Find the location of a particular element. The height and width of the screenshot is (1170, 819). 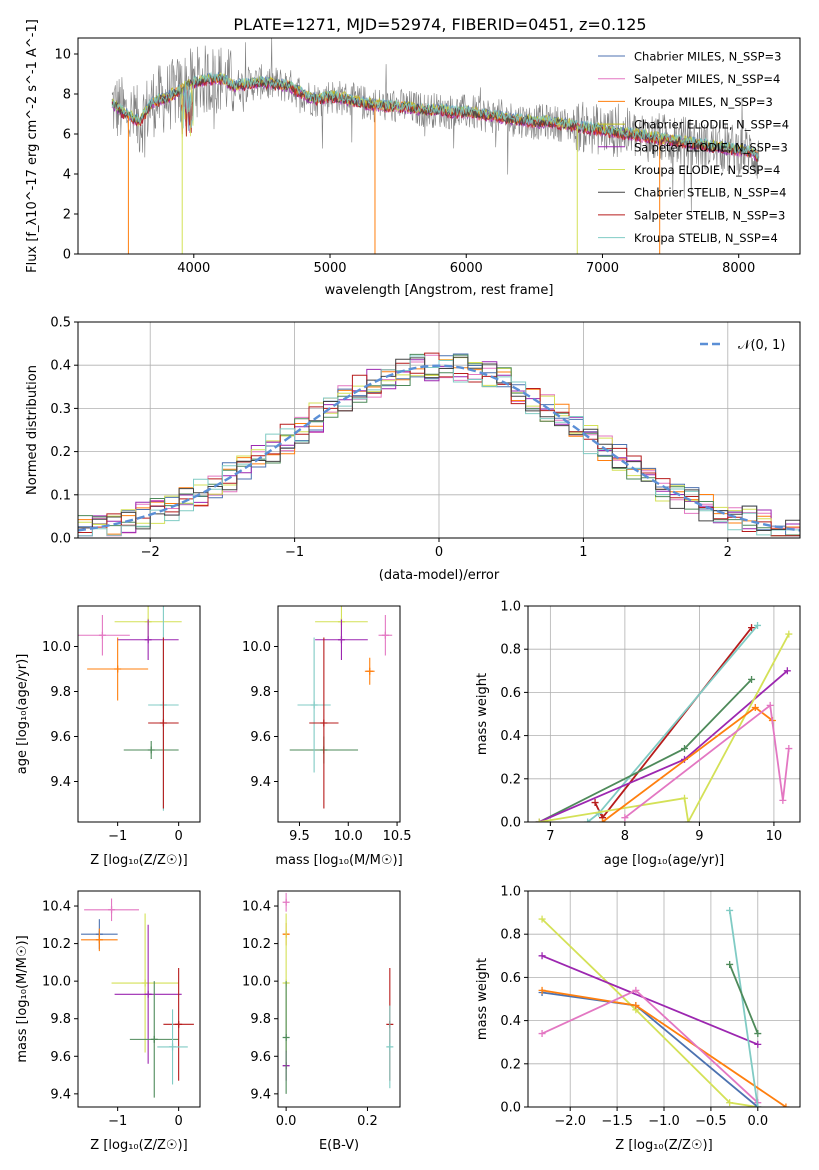

legend-label: Chabrier MILES, N_SSP=3 is located at coordinates (707, 57).